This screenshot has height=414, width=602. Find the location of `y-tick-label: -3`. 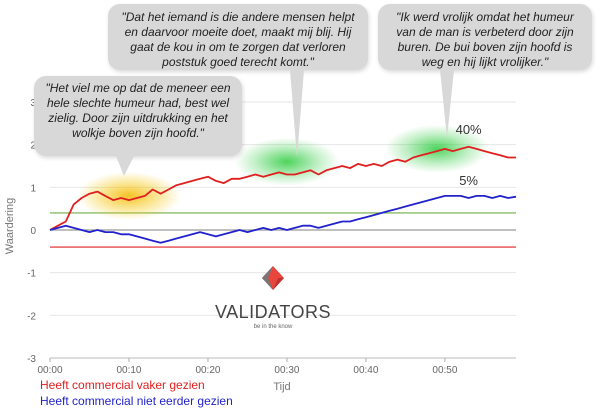

y-tick-label: -3 is located at coordinates (31, 359).